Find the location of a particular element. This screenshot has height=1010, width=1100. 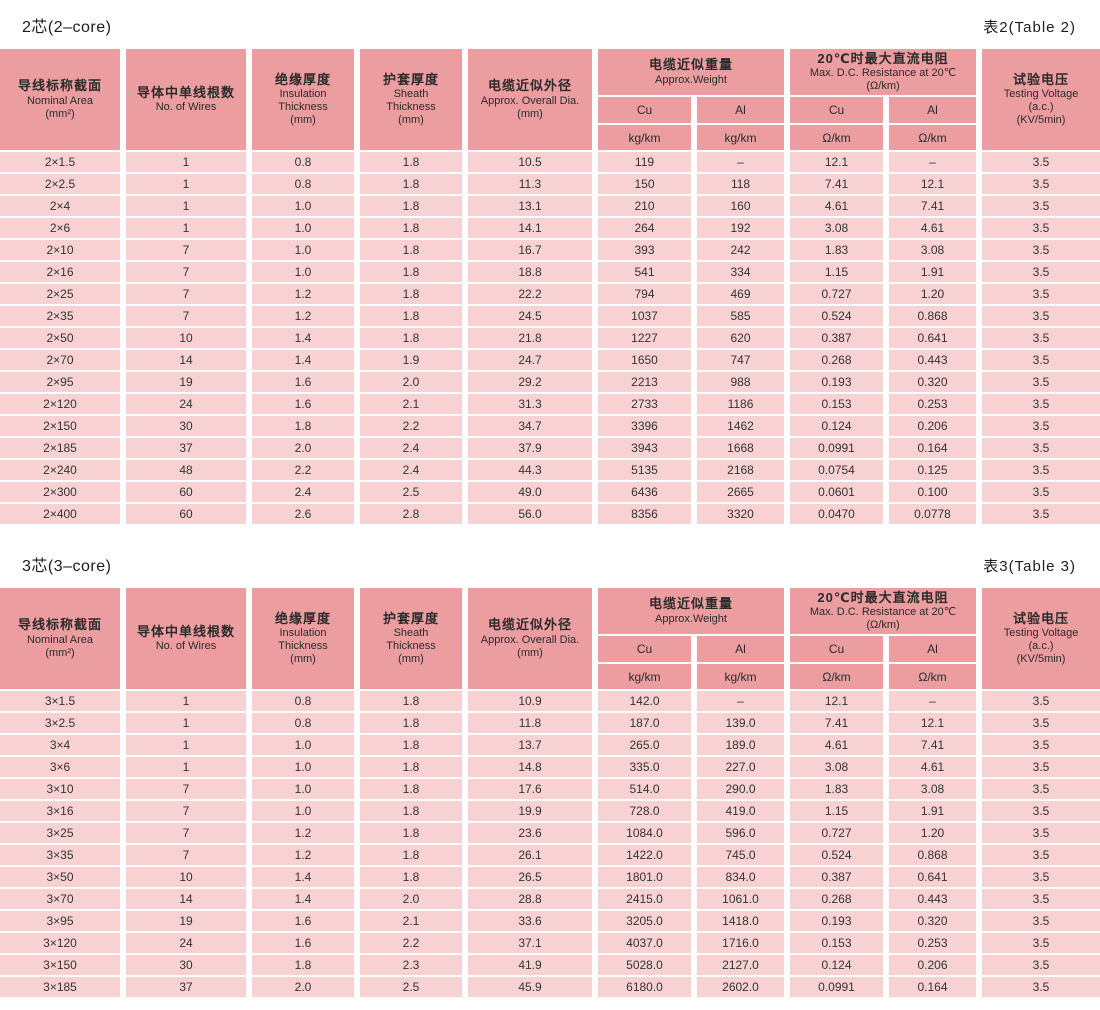

col-diameter-cn: 电缆近似外径 is located at coordinates (529, 625).